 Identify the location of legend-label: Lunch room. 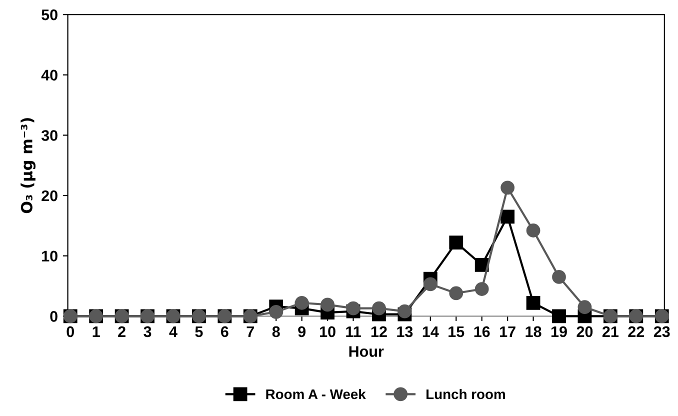
(465, 394).